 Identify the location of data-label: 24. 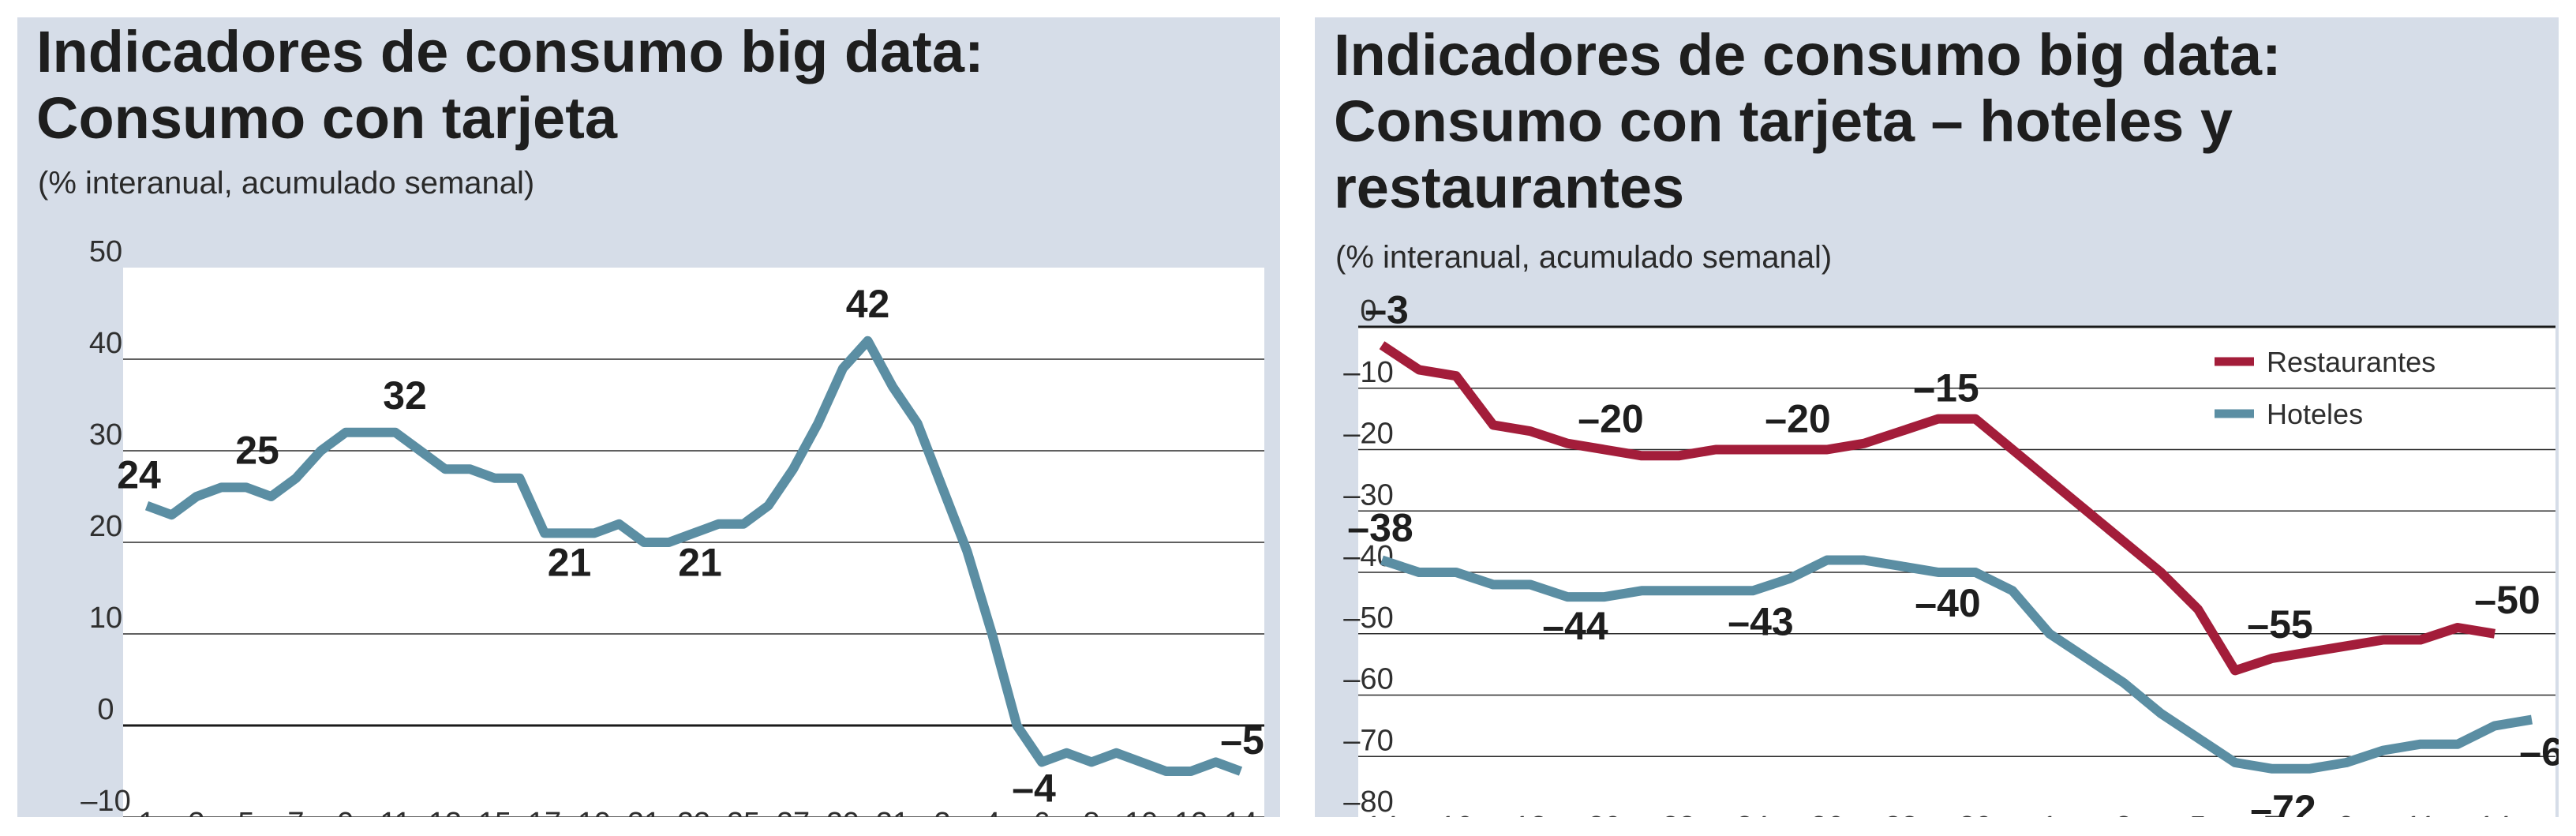
(139, 475).